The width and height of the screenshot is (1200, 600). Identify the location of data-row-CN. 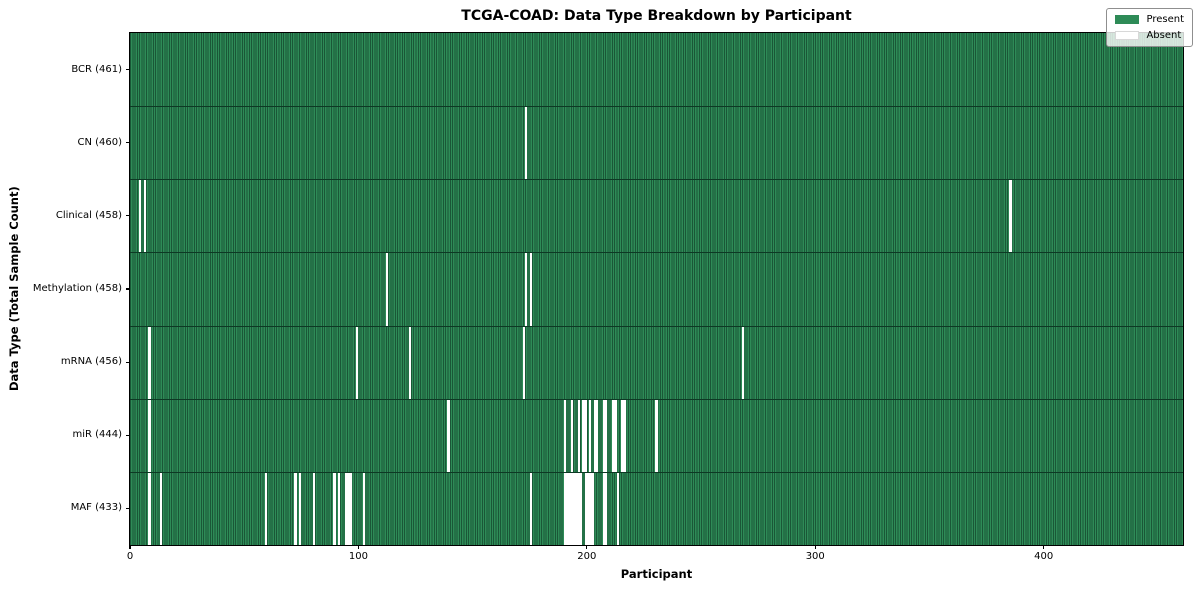
(656, 143).